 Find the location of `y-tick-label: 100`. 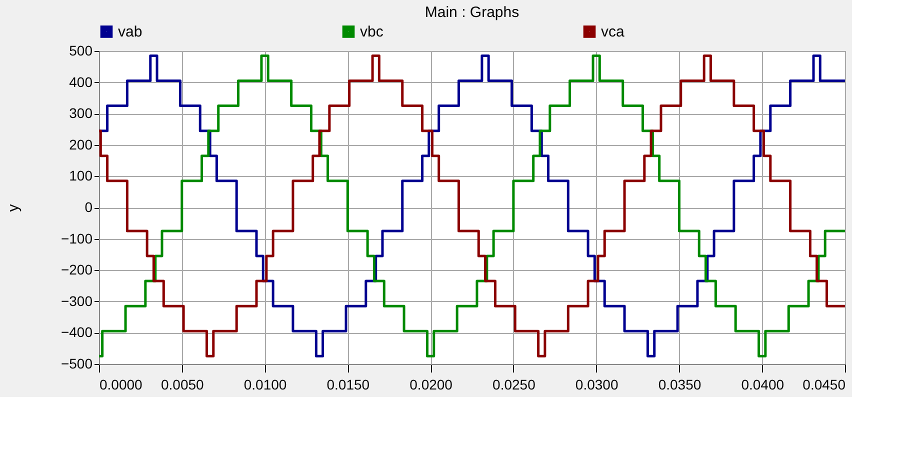

y-tick-label: 100 is located at coordinates (81, 176).